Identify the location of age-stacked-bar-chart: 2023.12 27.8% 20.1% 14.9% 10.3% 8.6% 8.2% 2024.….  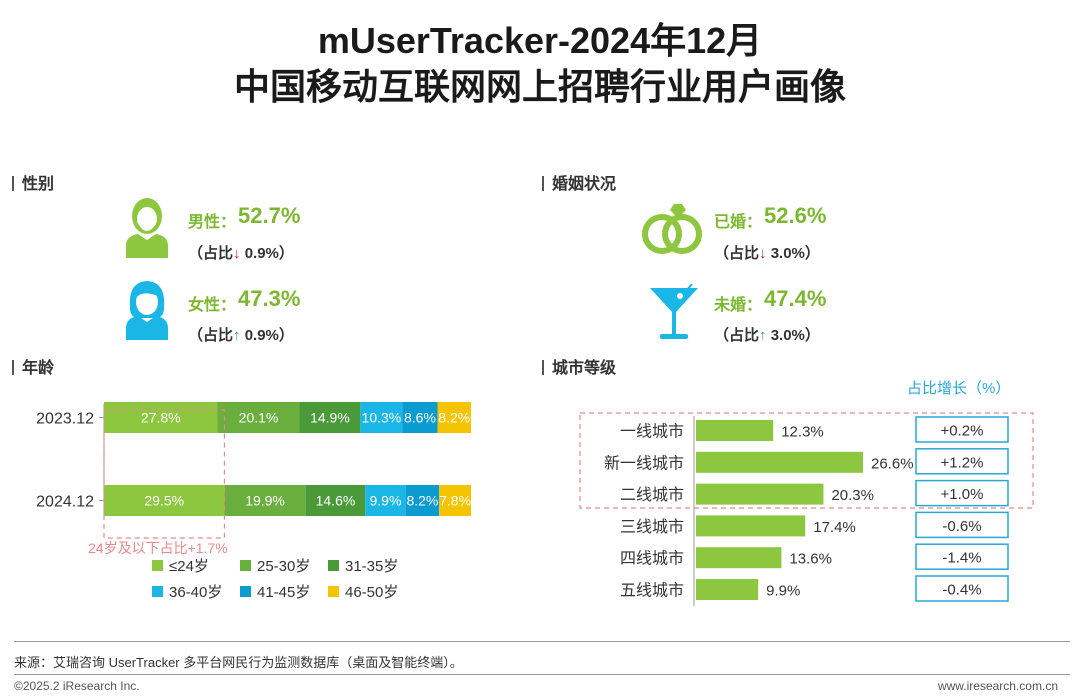
(253, 501).